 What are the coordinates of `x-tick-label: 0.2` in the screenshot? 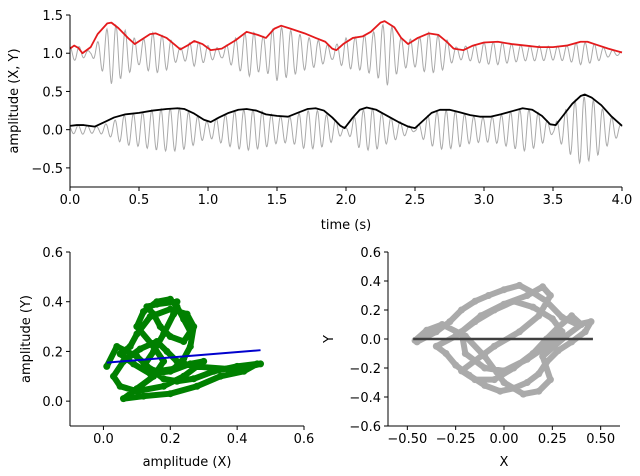 It's located at (170, 439).